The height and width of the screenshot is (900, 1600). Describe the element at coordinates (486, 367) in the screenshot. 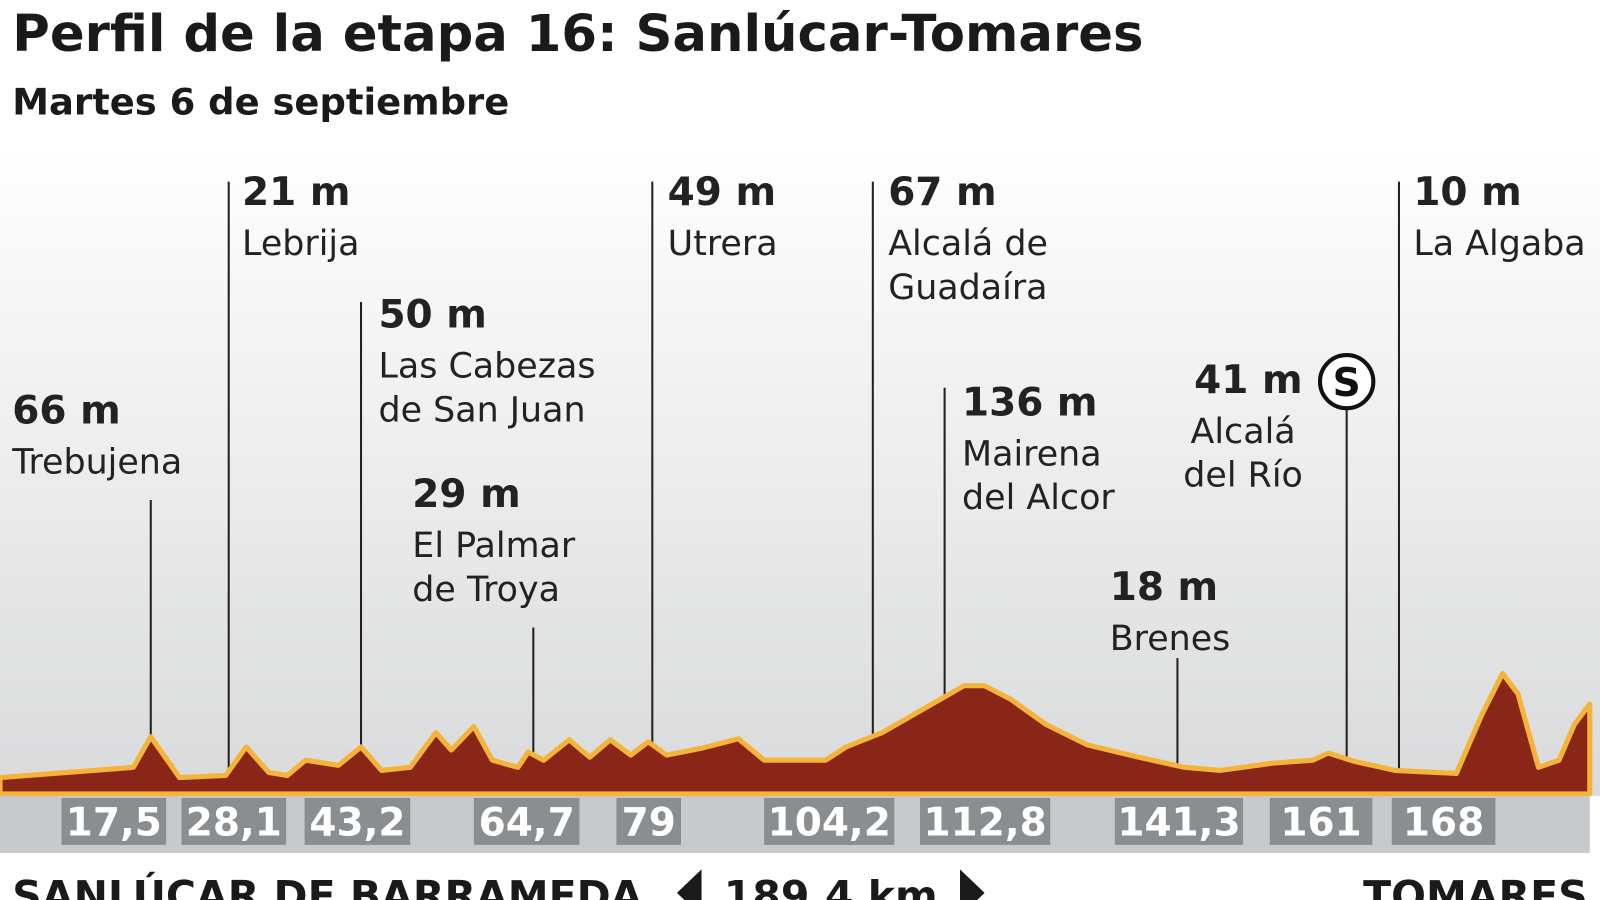

I see `place-name: Las Cabezas` at that location.